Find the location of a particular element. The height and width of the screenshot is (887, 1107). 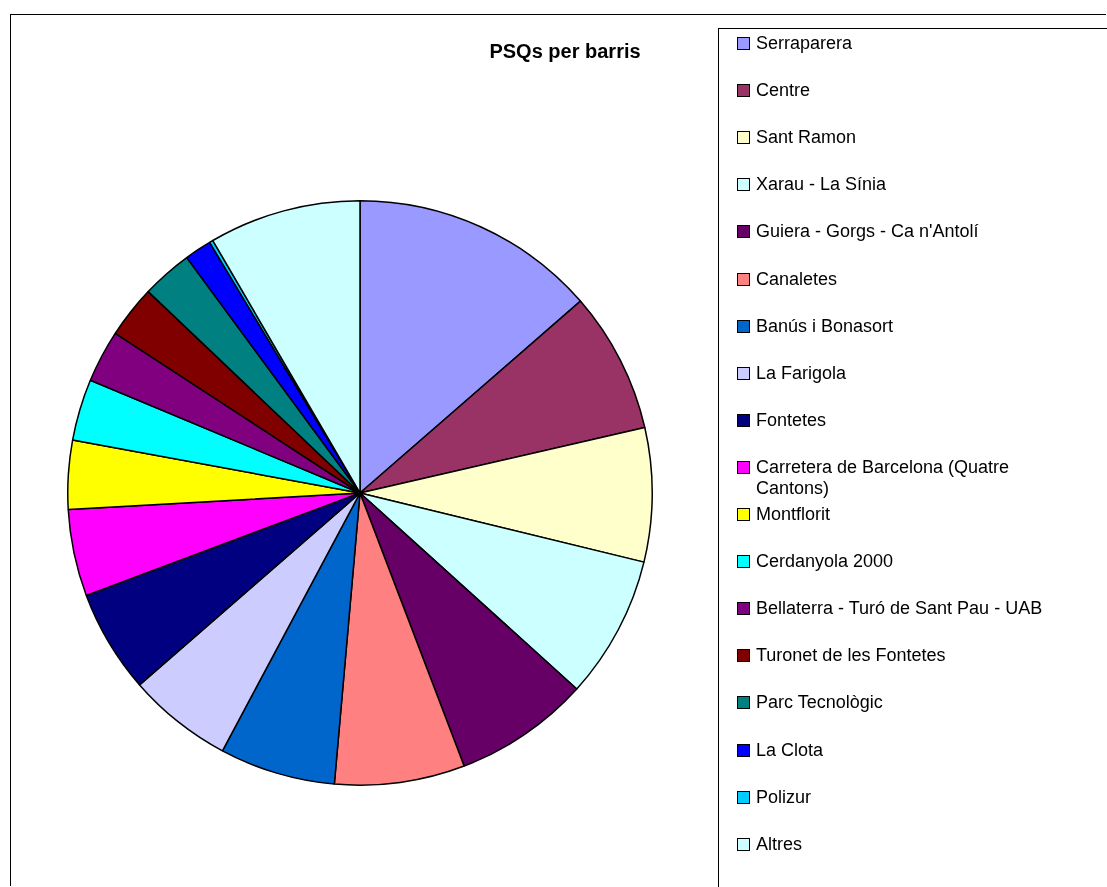

legend-label: Carretera de Barcelona (Quatre Cantons) is located at coordinates (883, 477).